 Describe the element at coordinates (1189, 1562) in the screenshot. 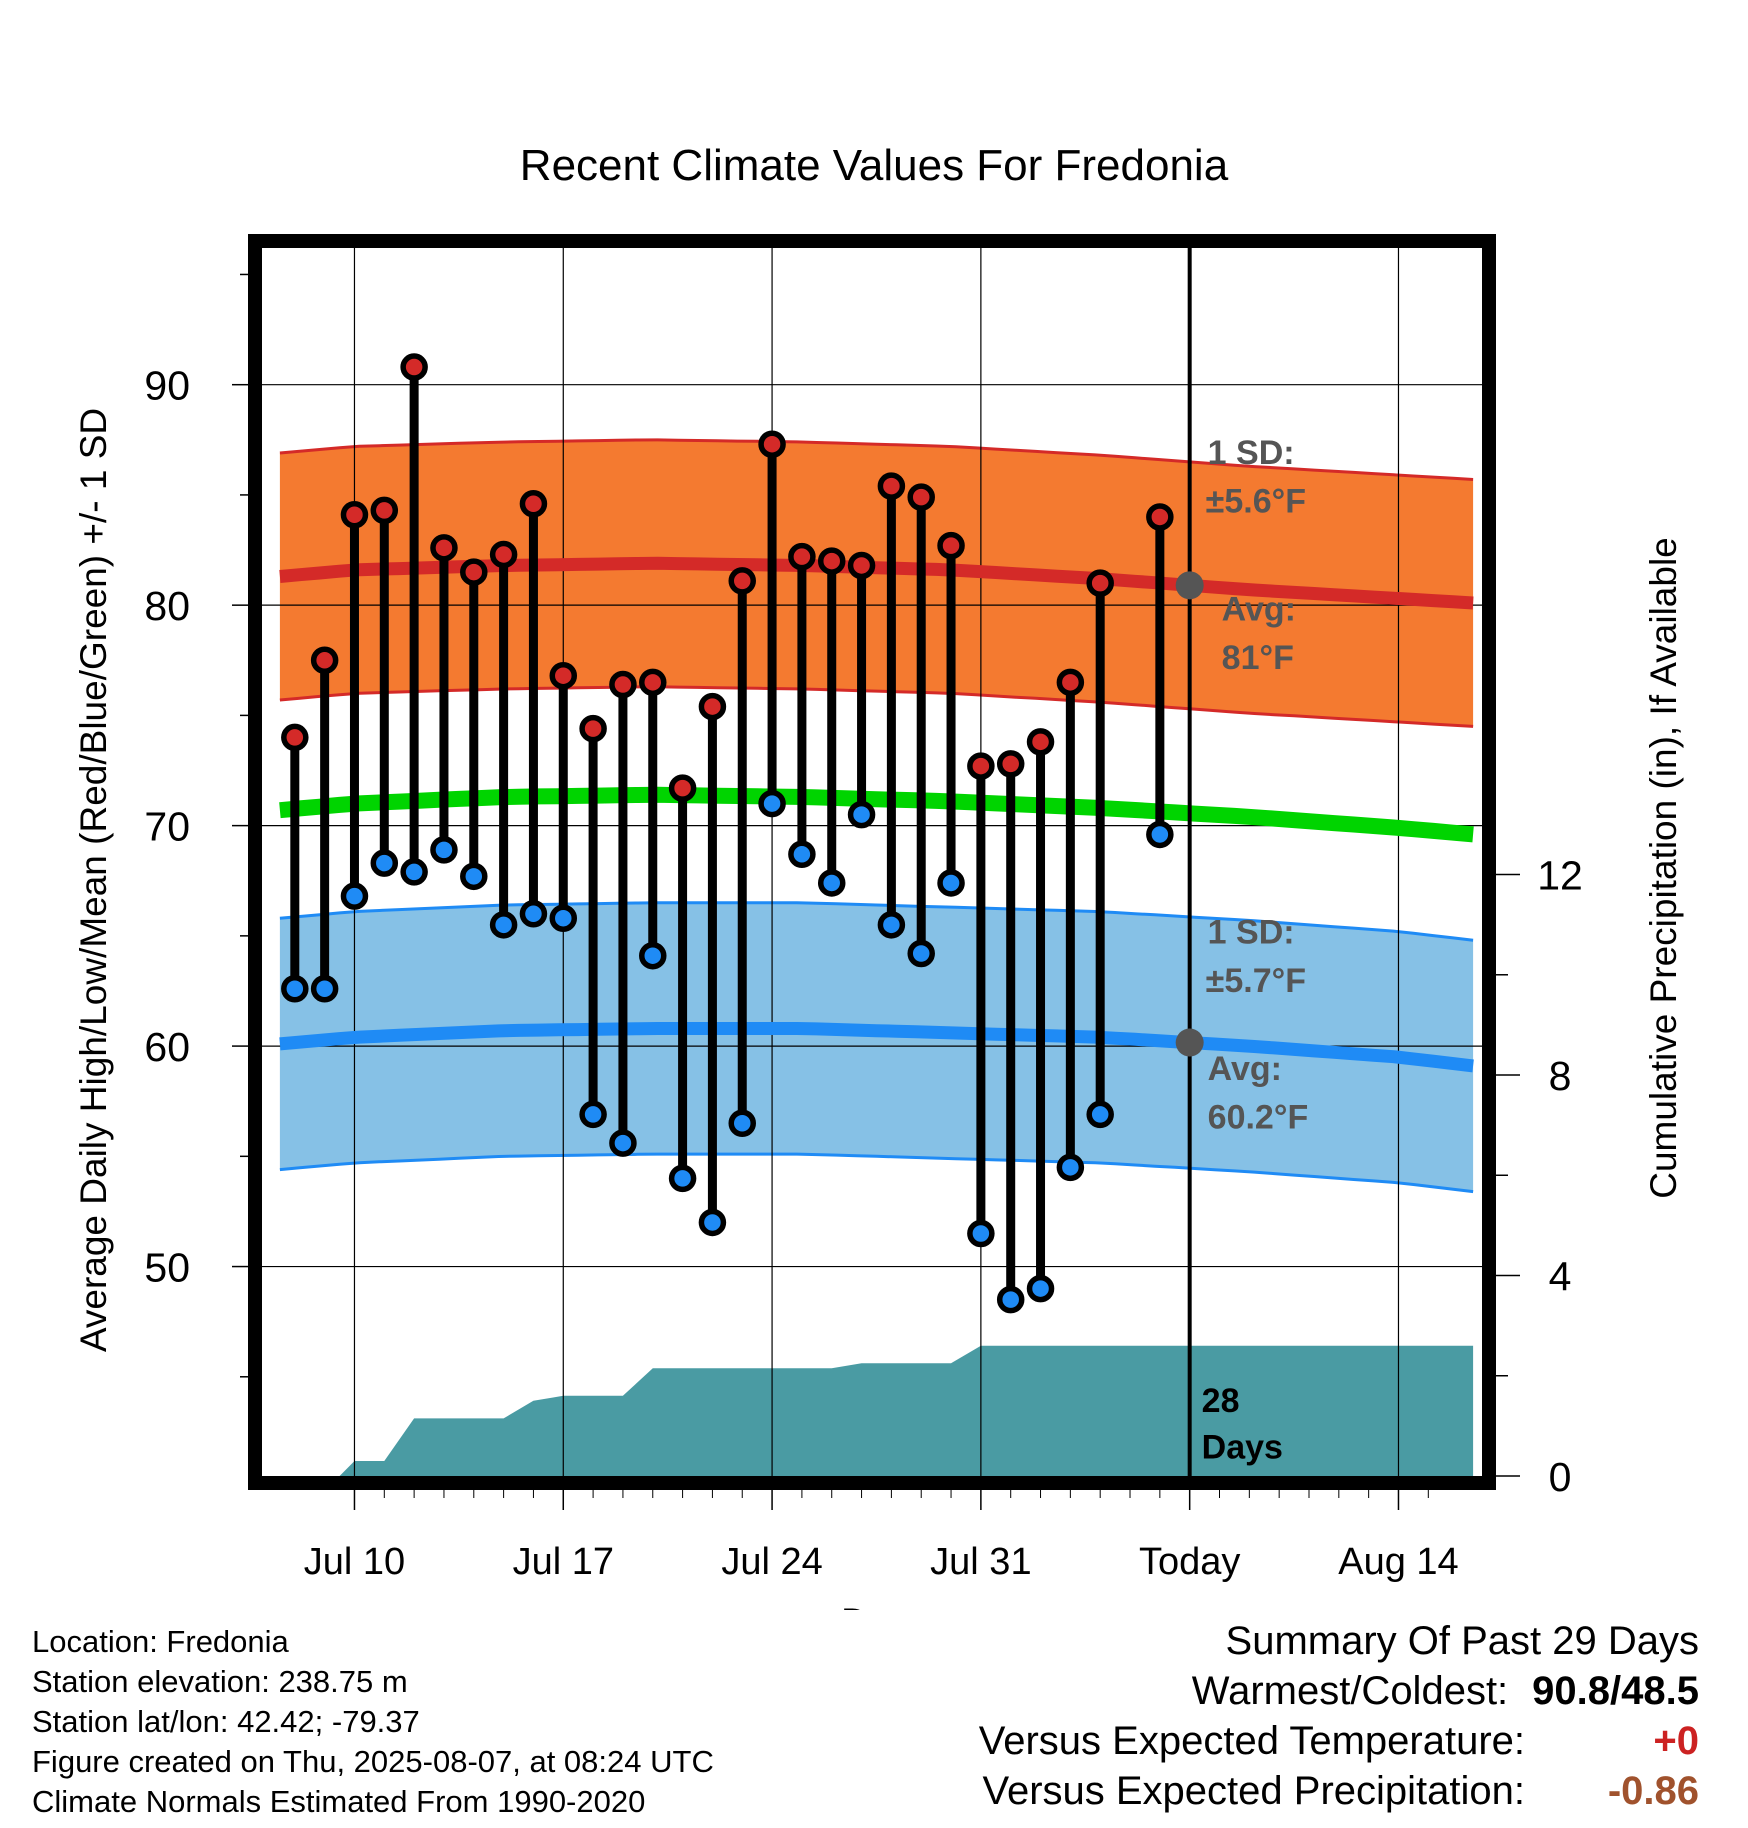

I see `x-tick-label: Today` at that location.